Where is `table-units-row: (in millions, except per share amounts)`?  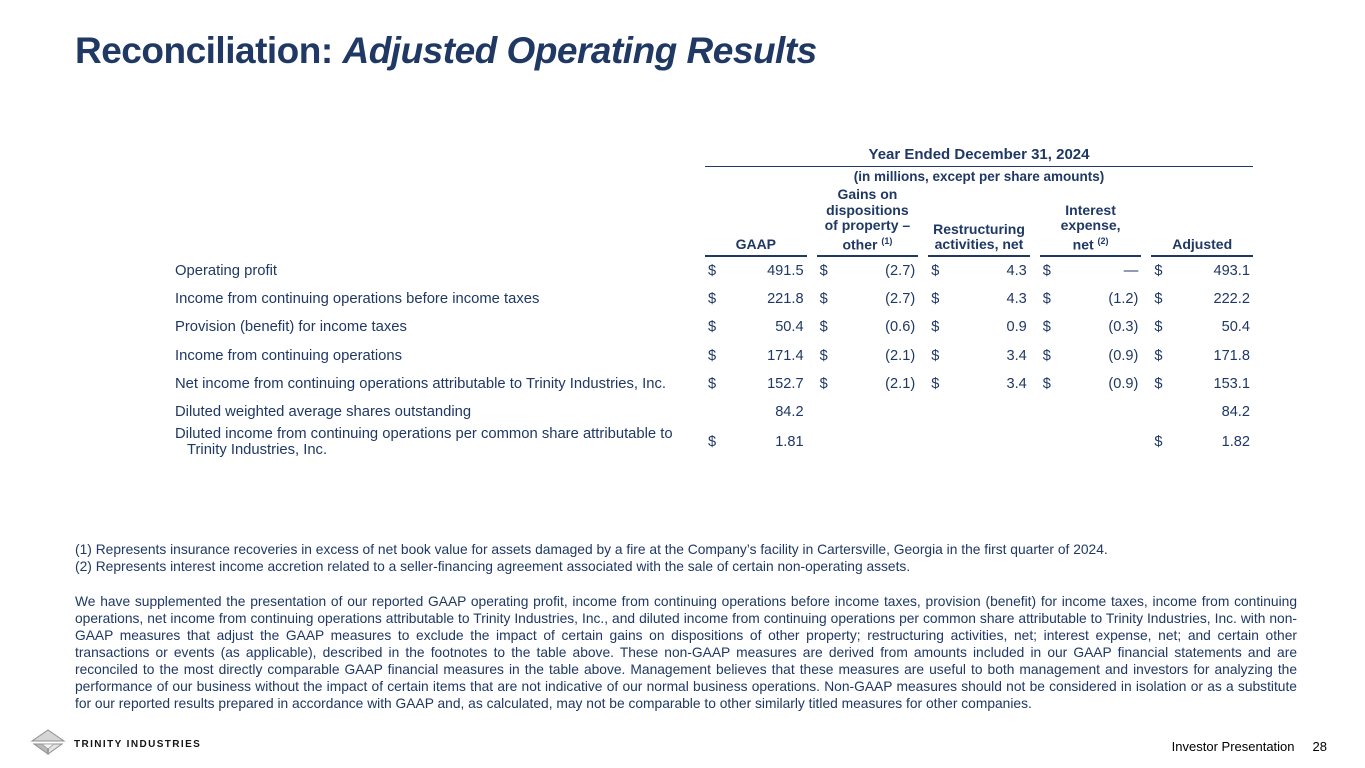 table-units-row: (in millions, except per share amounts) is located at coordinates (714, 177).